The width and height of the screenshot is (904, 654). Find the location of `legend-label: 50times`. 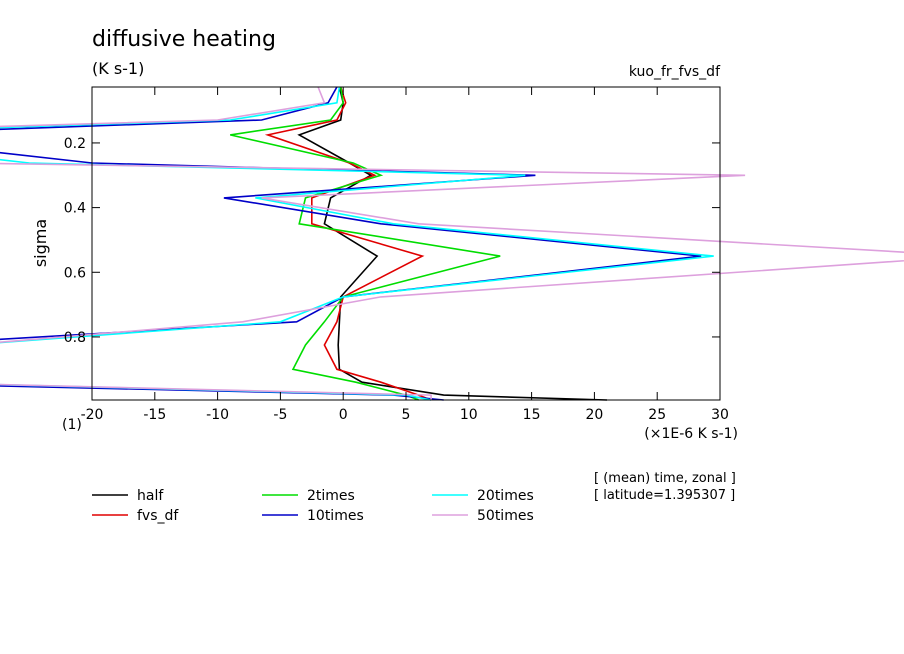

legend-label: 50times is located at coordinates (505, 516).